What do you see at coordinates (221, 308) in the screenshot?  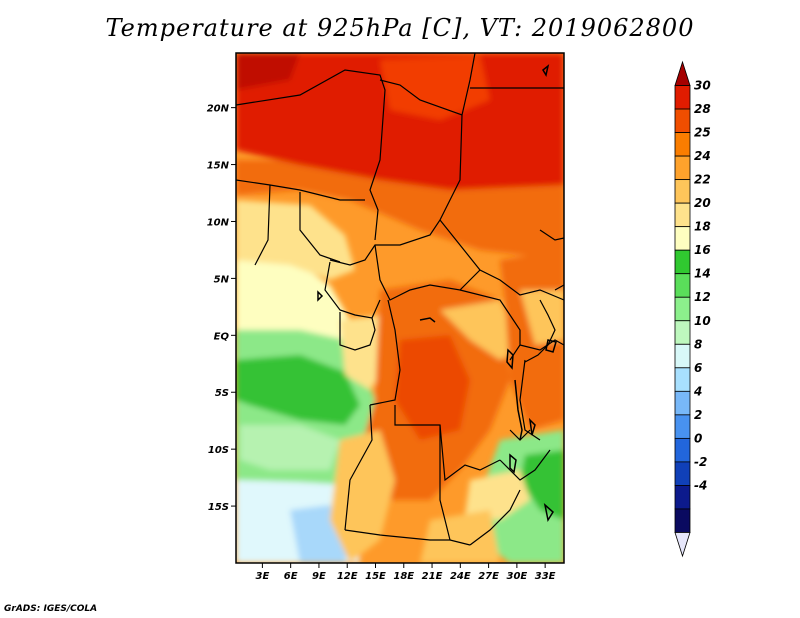 I see `latitude-axis: 20N 15N 10N 5N EQ 5S 10S 15S` at bounding box center [221, 308].